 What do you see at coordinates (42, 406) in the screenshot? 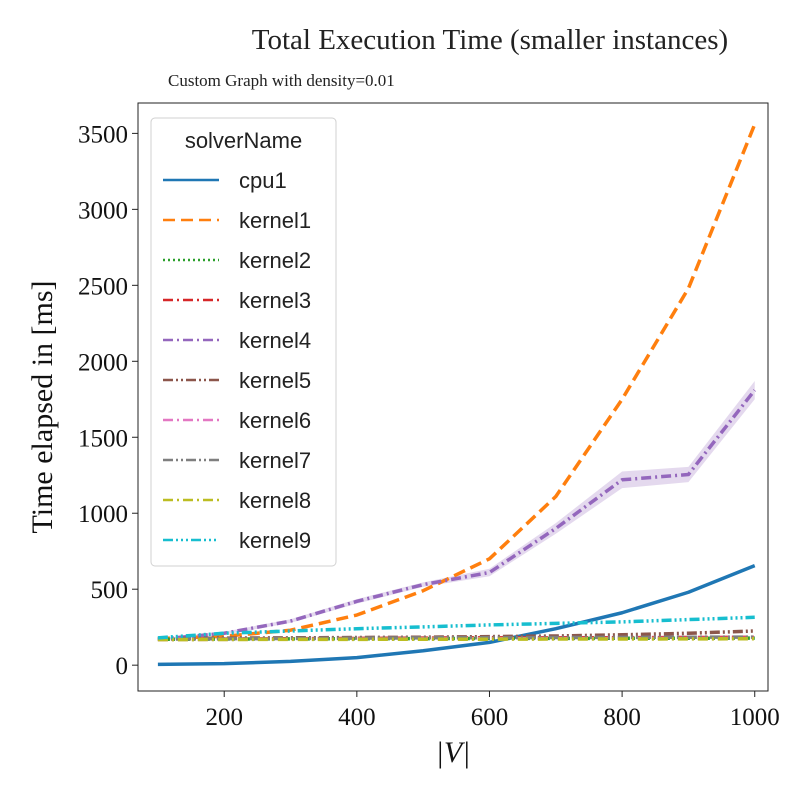
I see `y-axis-label: Time elapsed in [ms]` at bounding box center [42, 406].